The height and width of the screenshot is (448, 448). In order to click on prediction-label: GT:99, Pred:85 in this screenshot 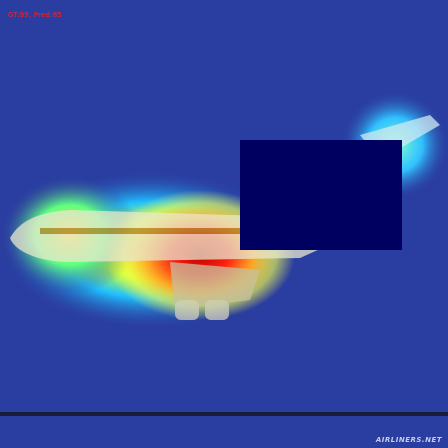, I will do `click(35, 15)`.